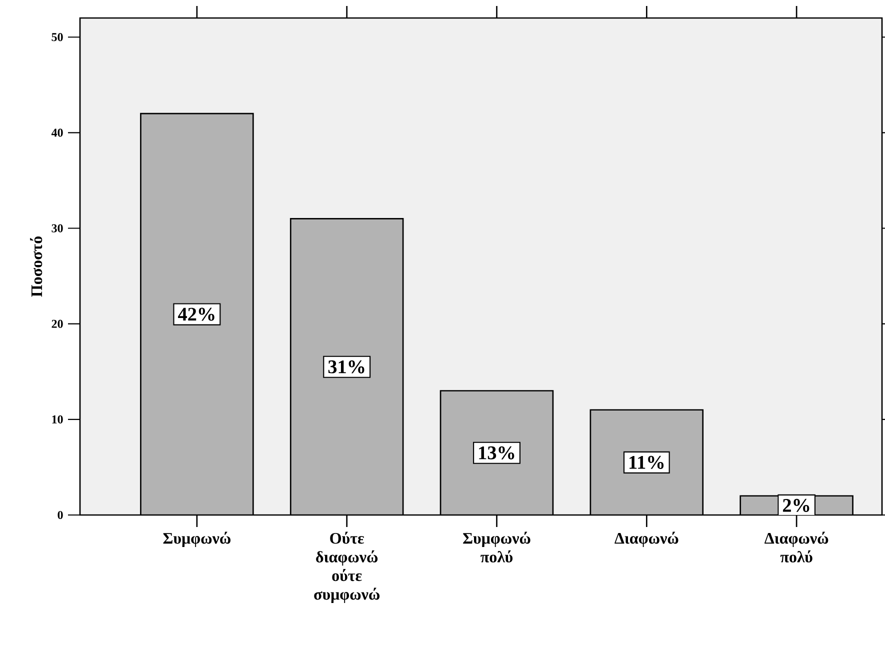 The height and width of the screenshot is (646, 885). I want to click on data-label: 31%, so click(346, 367).